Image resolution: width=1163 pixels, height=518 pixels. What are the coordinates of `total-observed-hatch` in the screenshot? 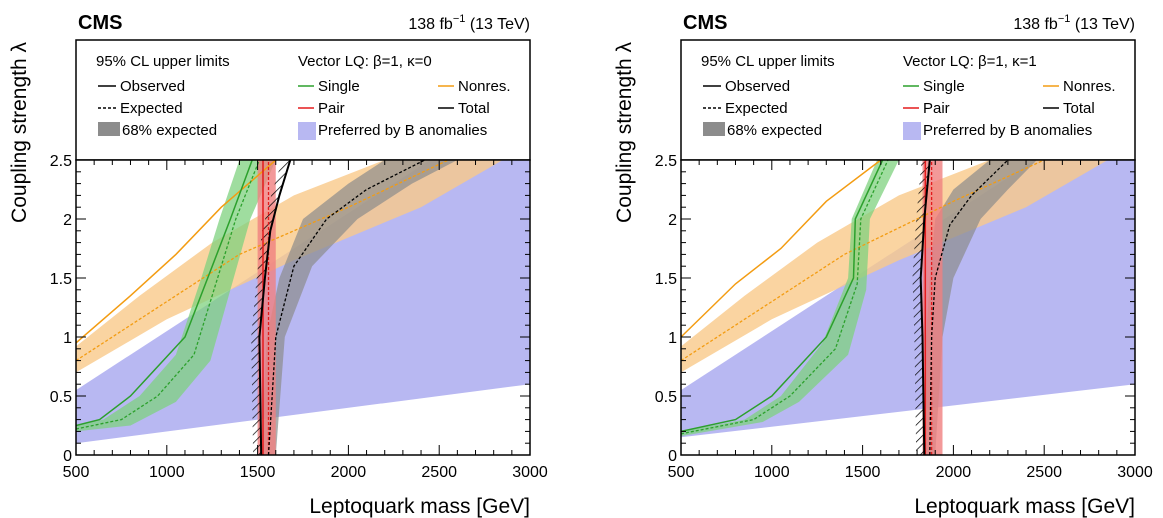 It's located at (271, 307).